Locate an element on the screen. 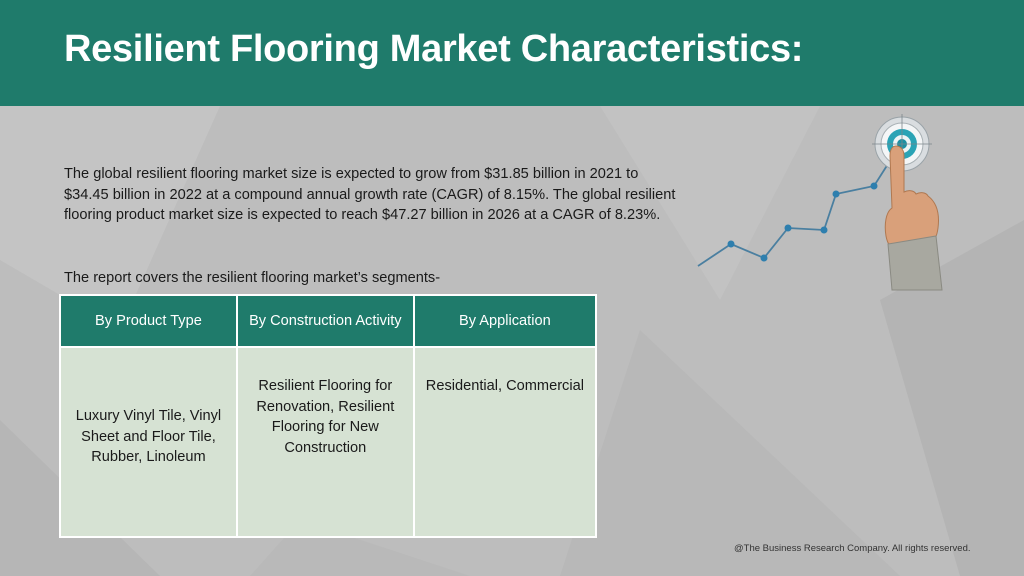 Image resolution: width=1024 pixels, height=576 pixels. header-product-type: By Product Type is located at coordinates (148, 321).